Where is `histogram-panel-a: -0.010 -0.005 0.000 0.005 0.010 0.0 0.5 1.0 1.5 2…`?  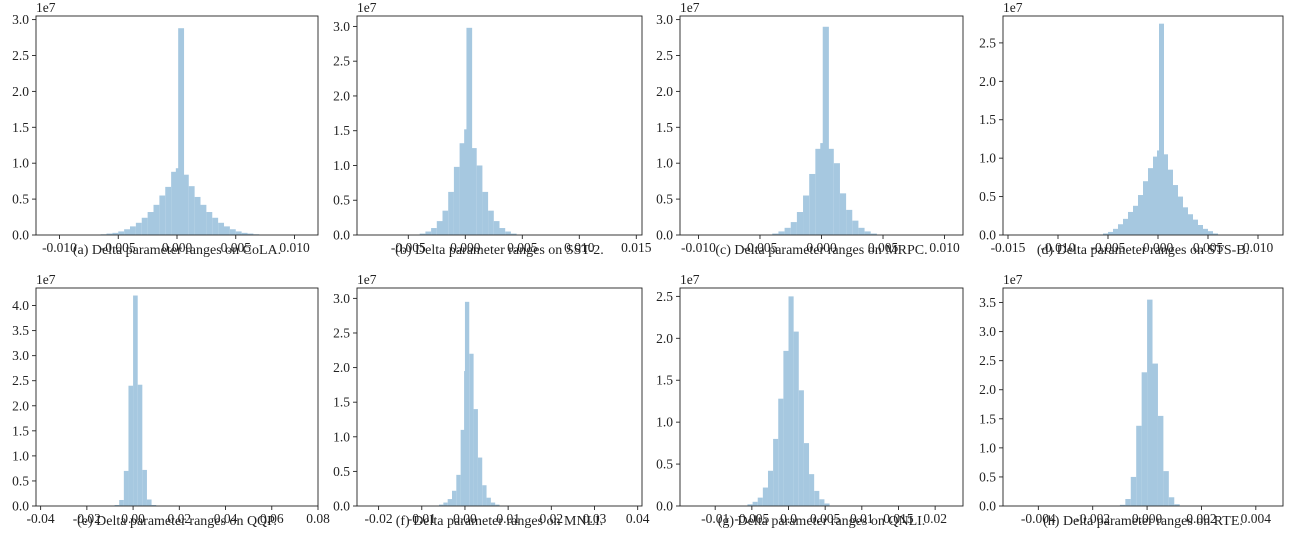
histogram-panel-a: -0.010 -0.005 0.000 0.005 0.010 0.0 0.5 1.0 1.5 2… is located at coordinates (165, 129).